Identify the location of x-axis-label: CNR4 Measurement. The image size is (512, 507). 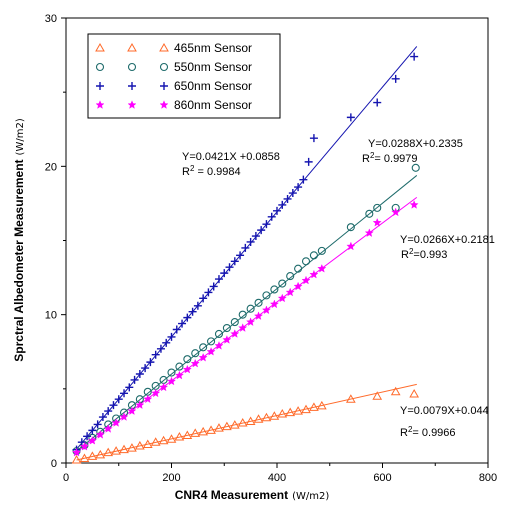
(231, 495).